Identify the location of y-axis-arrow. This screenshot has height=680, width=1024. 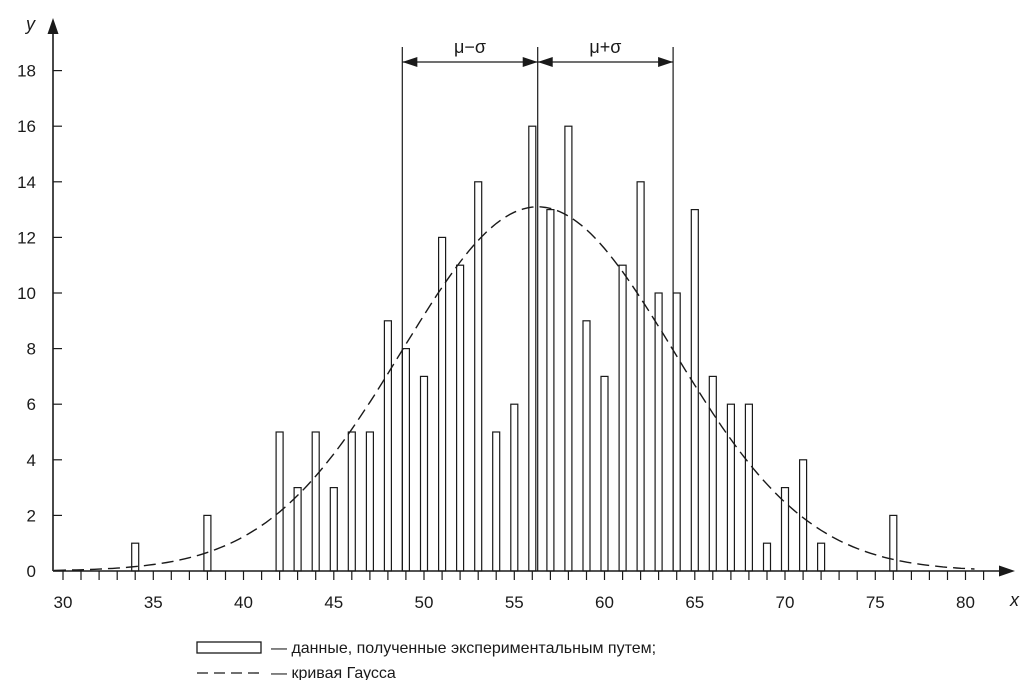
(53, 26).